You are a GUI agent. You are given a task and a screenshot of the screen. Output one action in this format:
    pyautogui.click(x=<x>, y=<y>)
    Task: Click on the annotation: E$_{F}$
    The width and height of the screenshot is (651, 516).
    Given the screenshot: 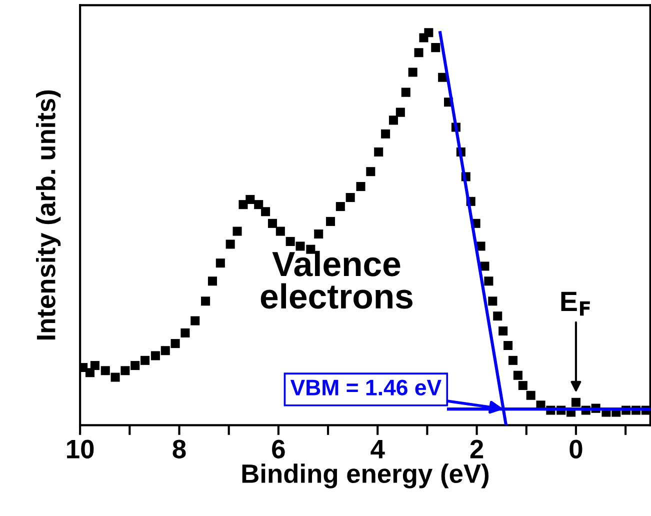 What is the action you would take?
    pyautogui.click(x=575, y=304)
    